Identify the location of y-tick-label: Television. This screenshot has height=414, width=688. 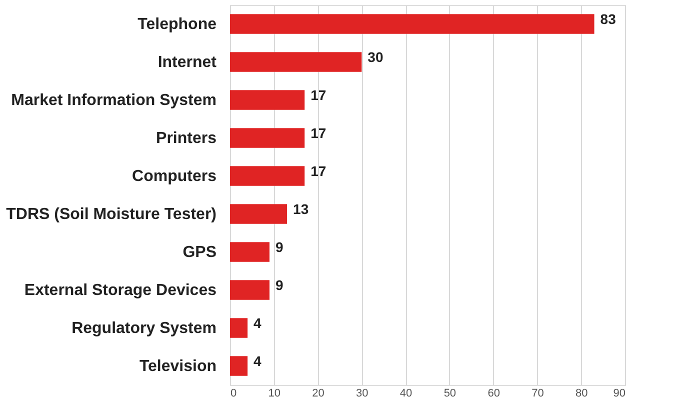
(177, 366).